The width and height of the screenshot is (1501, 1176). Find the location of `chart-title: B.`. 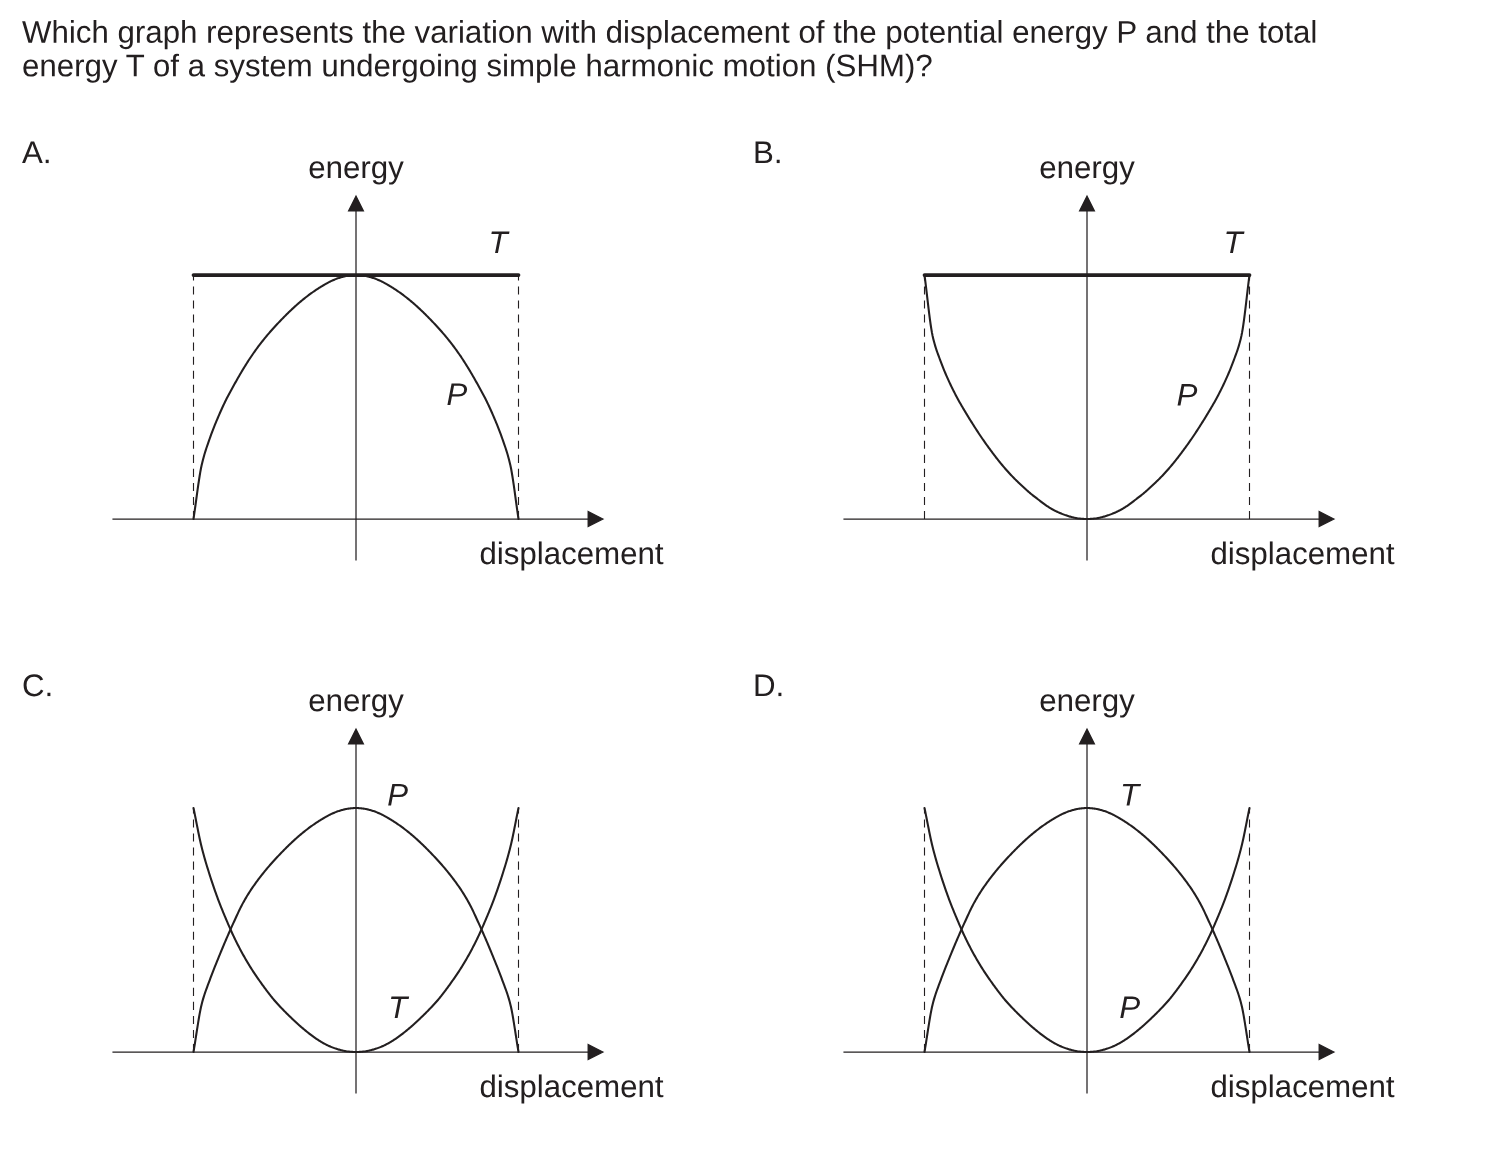

chart-title: B. is located at coordinates (767, 152).